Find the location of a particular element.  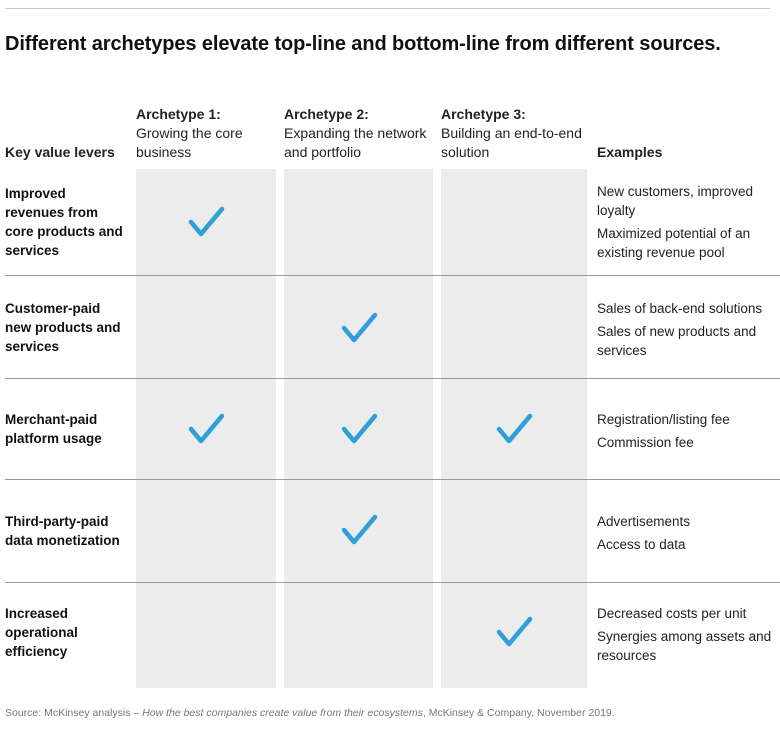

lever-merchant-paid: Merchant-paid platform usage is located at coordinates (53, 429).